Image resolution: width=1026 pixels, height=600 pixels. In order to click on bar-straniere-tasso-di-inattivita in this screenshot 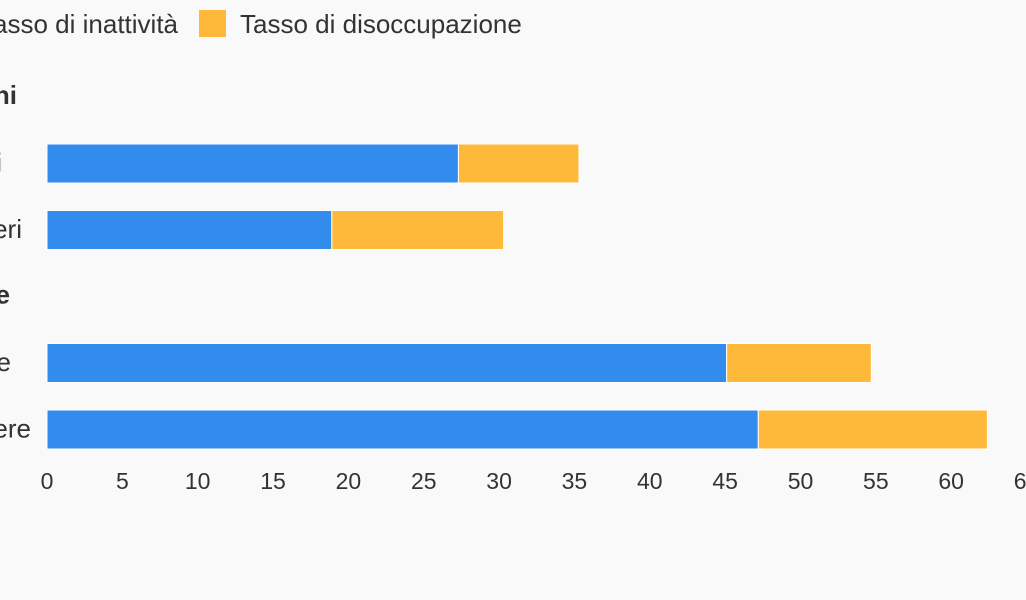, I will do `click(402, 429)`.